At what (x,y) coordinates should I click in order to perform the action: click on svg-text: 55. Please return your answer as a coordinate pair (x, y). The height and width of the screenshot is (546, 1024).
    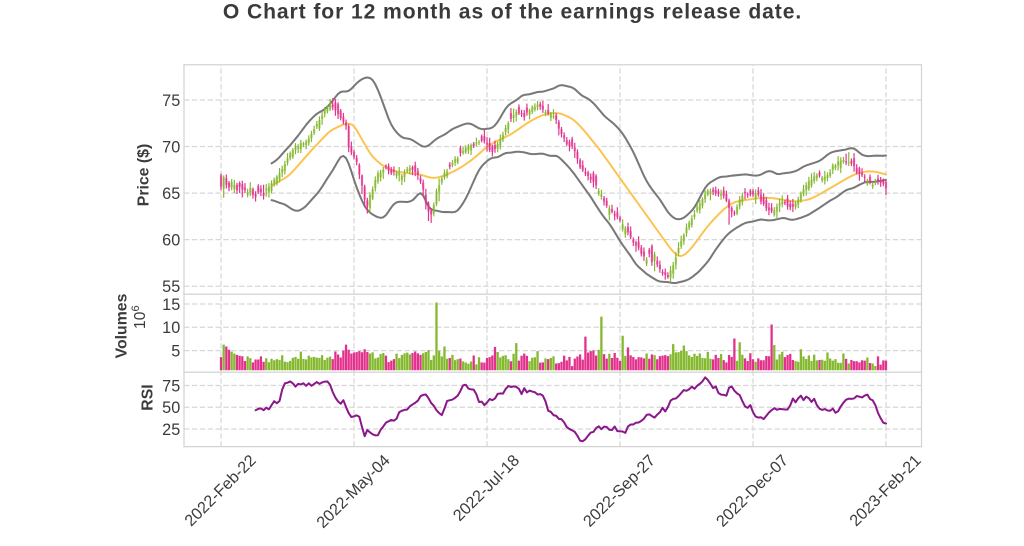
    Looking at the image, I should click on (171, 287).